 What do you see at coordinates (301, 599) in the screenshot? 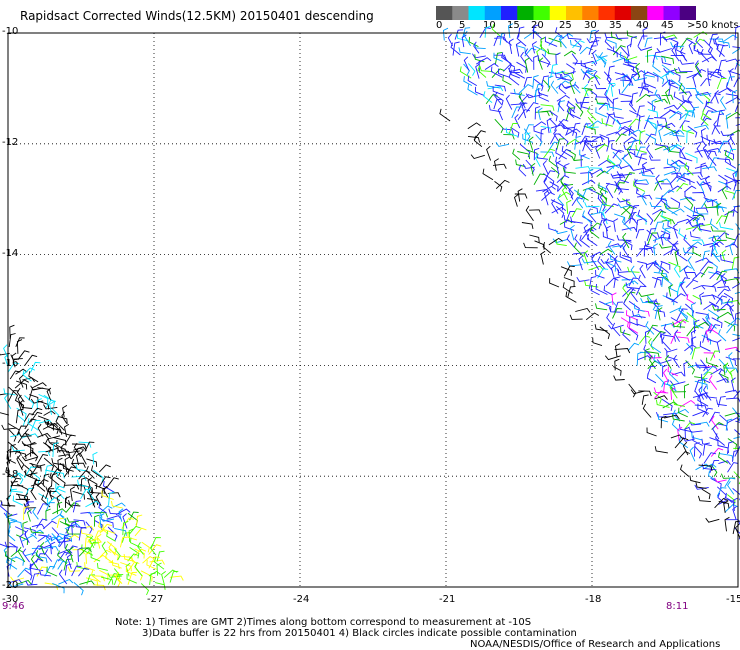
I see `lon-tick-label: -24` at bounding box center [301, 599].